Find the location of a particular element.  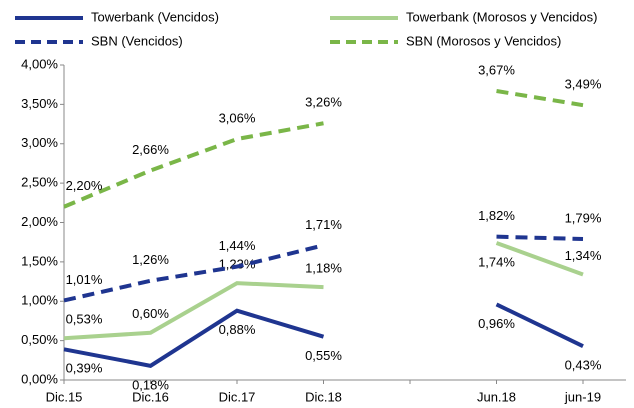

data-label: 1,23% is located at coordinates (237, 264).